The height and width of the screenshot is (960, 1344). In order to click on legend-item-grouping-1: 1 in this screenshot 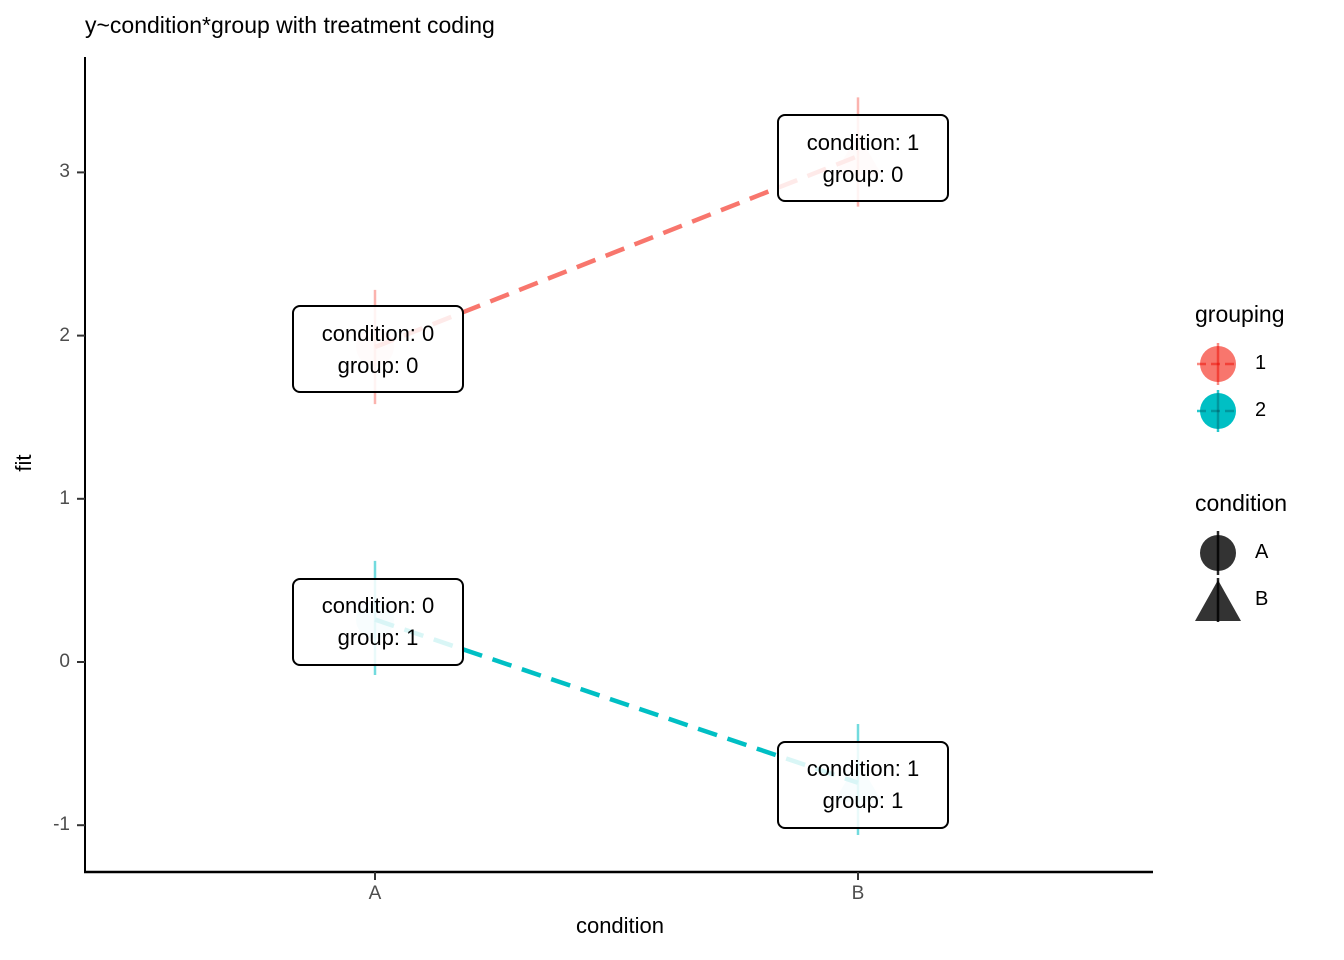, I will do `click(1241, 363)`.